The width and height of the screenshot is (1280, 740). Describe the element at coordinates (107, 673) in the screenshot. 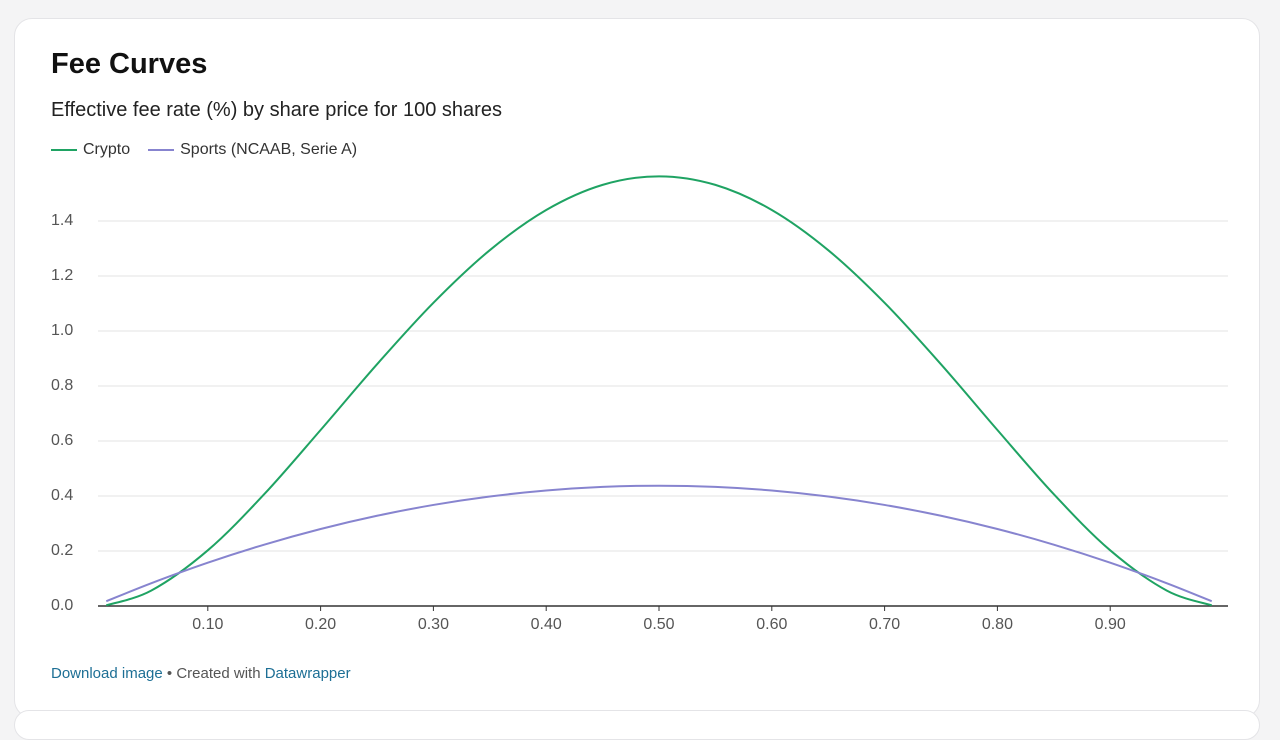

I see `download-link: Download image` at that location.